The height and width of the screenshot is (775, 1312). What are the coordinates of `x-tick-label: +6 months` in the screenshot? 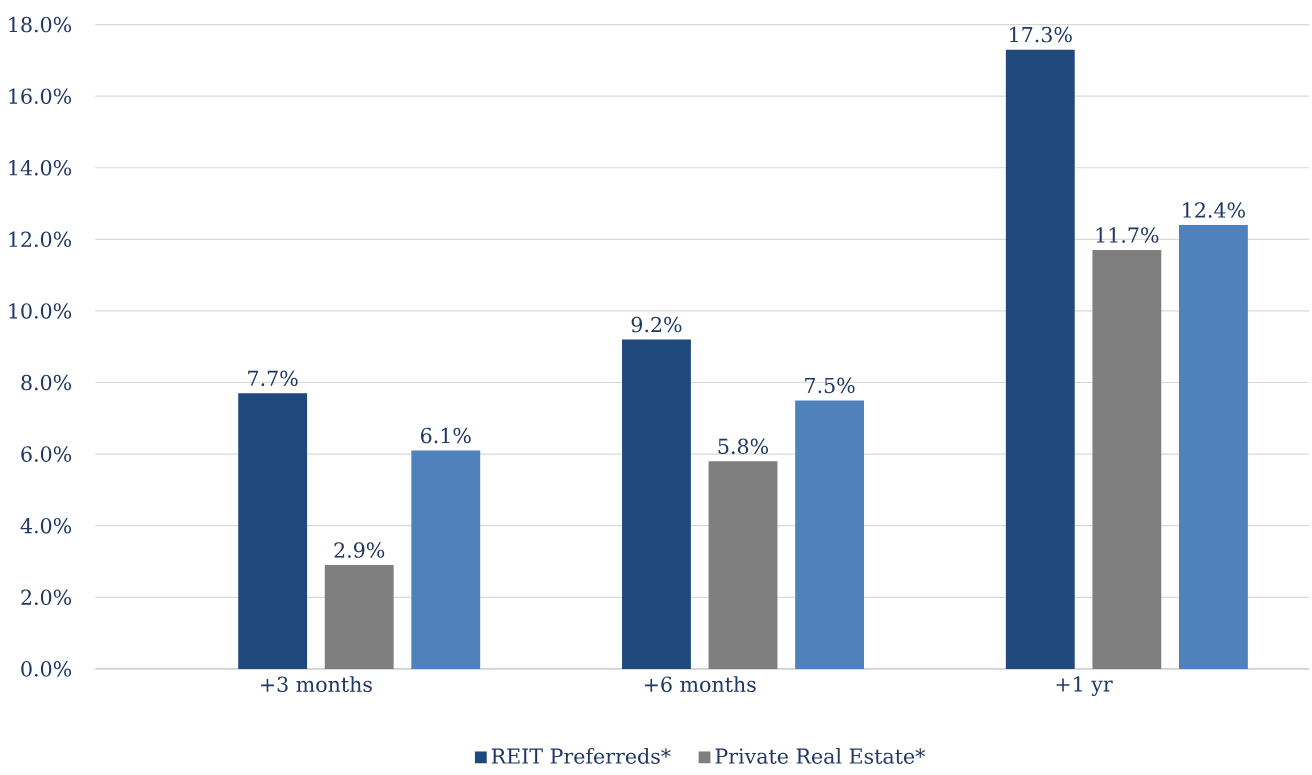 It's located at (700, 684).